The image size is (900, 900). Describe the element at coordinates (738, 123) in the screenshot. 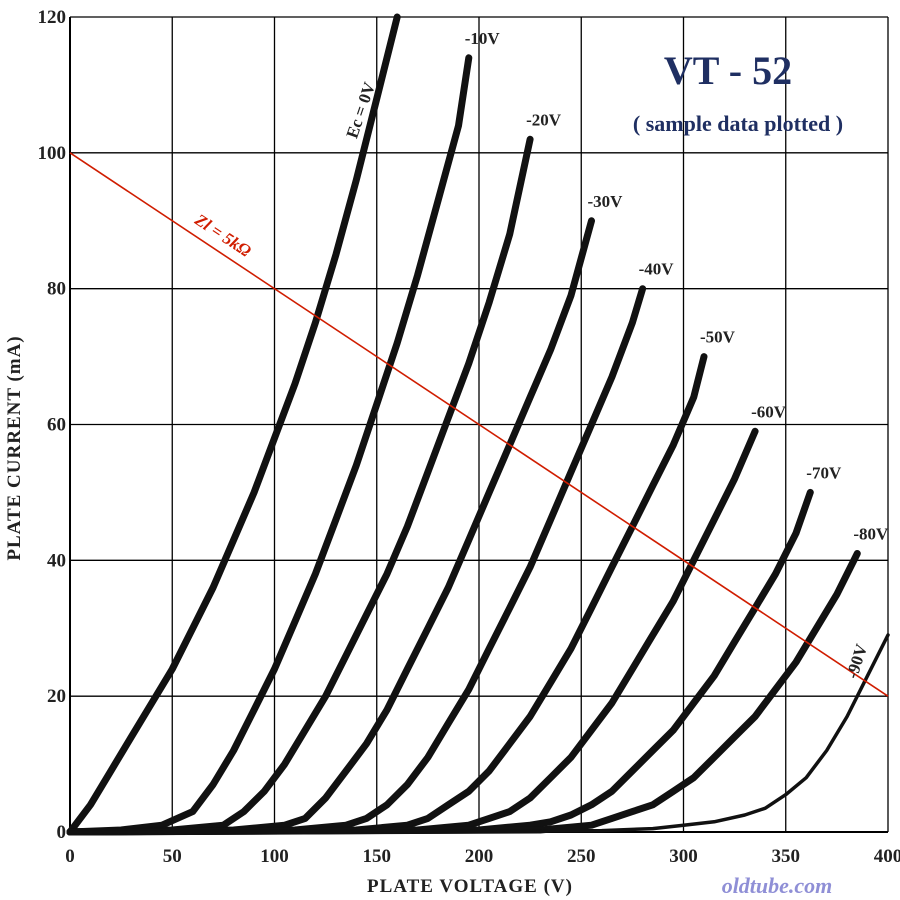

I see `chart-subtitle: ( sample data plotted )` at that location.